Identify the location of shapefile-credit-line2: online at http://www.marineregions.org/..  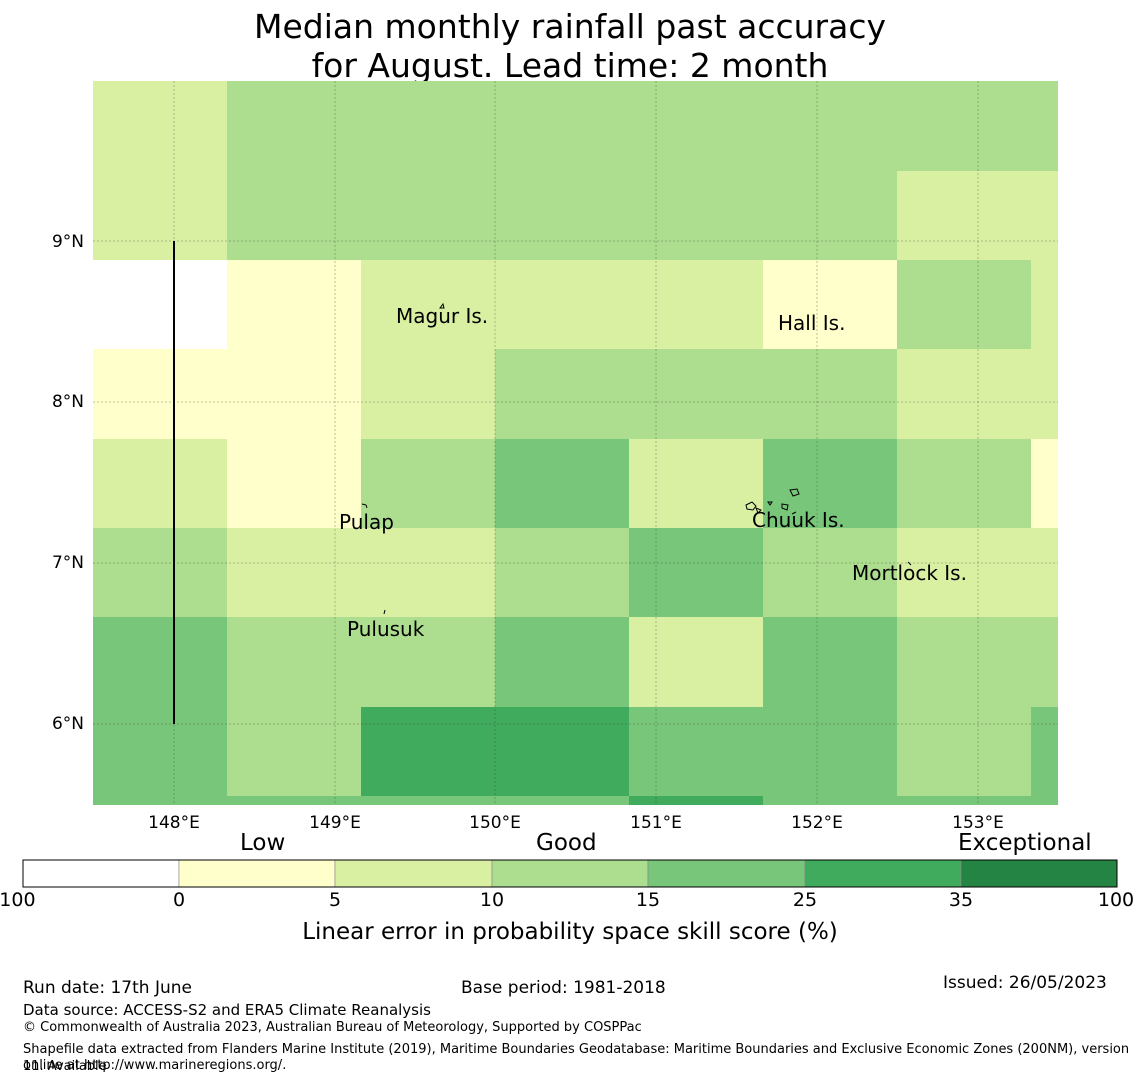
(155, 1065).